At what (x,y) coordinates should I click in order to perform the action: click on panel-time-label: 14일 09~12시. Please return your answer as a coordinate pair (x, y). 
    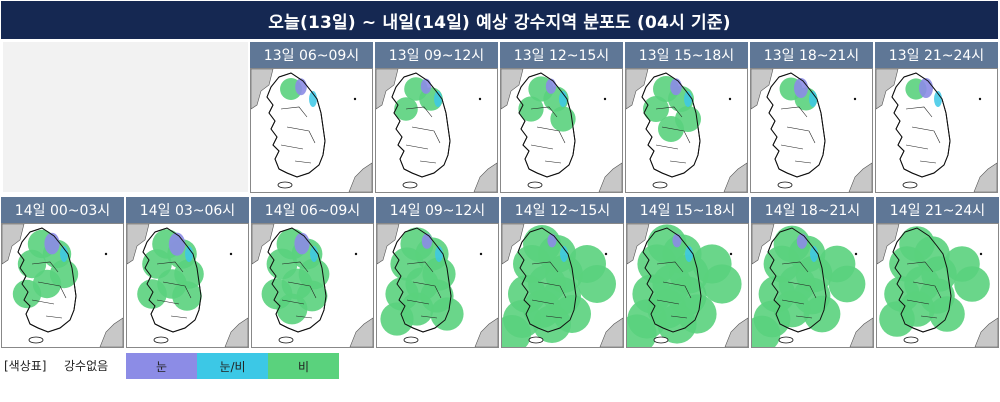
    Looking at the image, I should click on (437, 210).